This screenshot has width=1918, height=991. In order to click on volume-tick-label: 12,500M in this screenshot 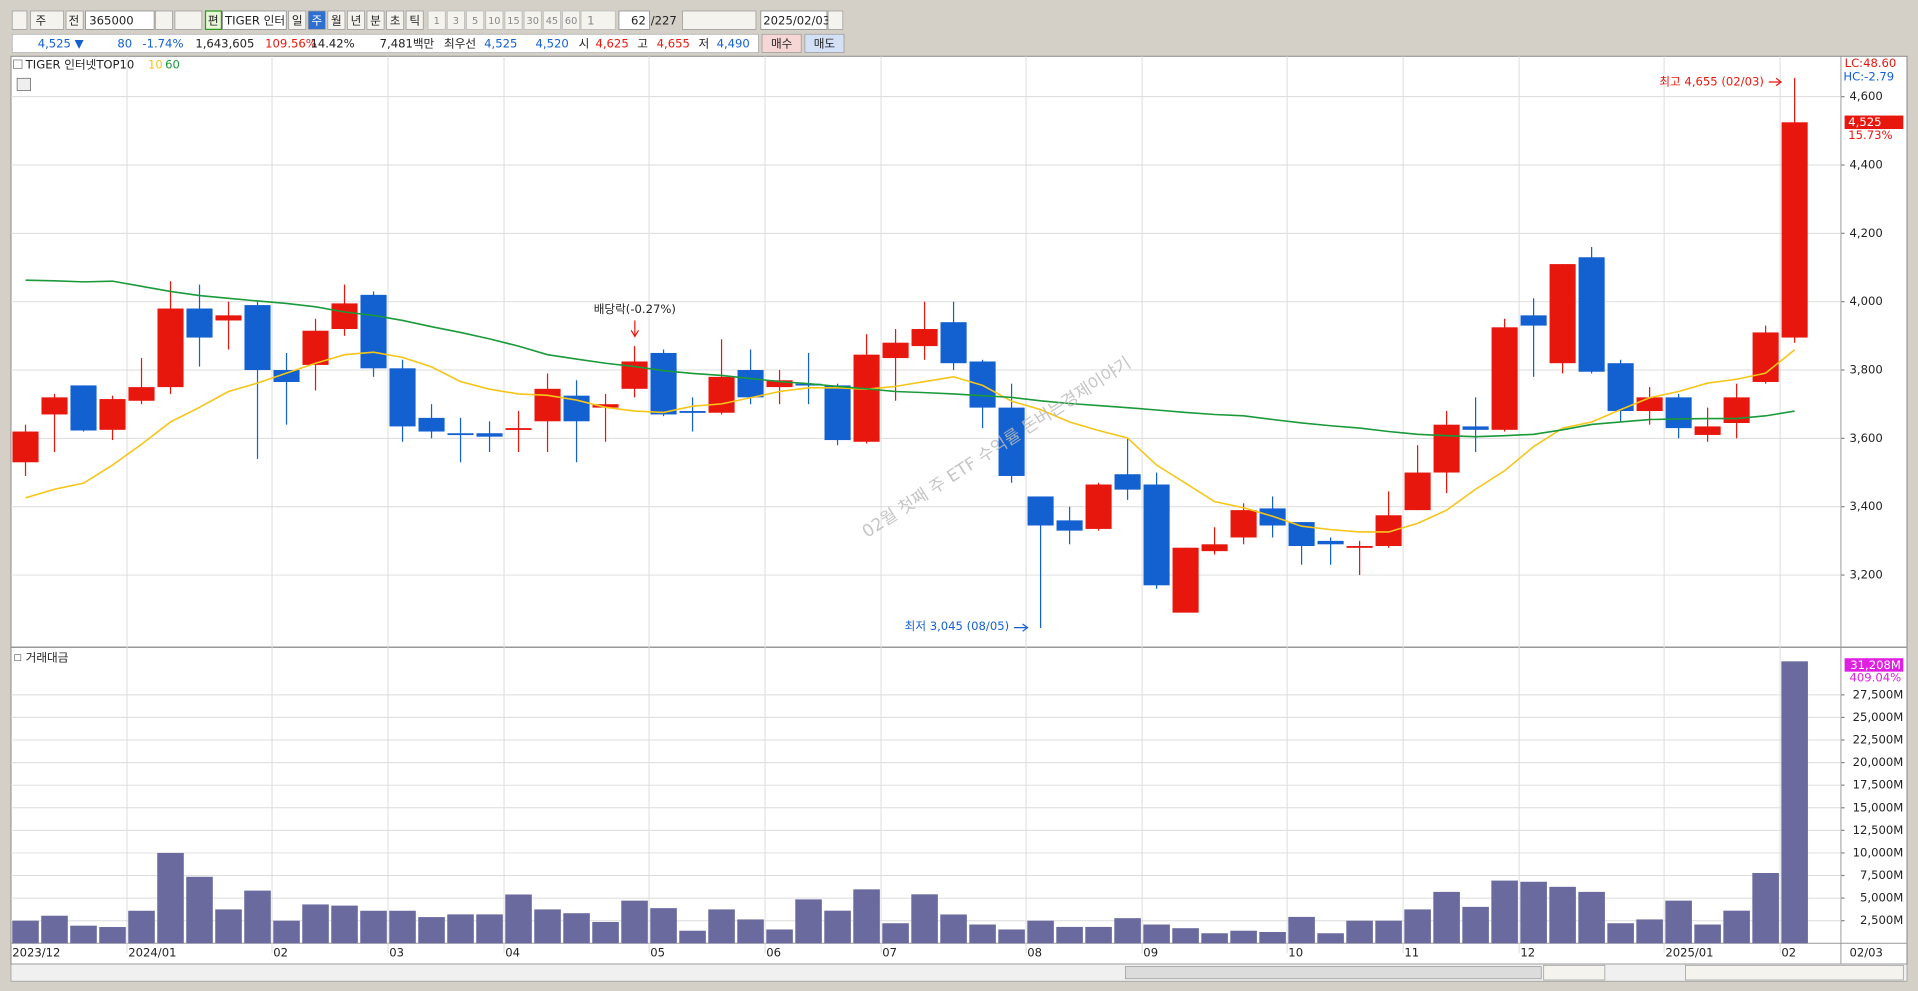, I will do `click(1878, 830)`.